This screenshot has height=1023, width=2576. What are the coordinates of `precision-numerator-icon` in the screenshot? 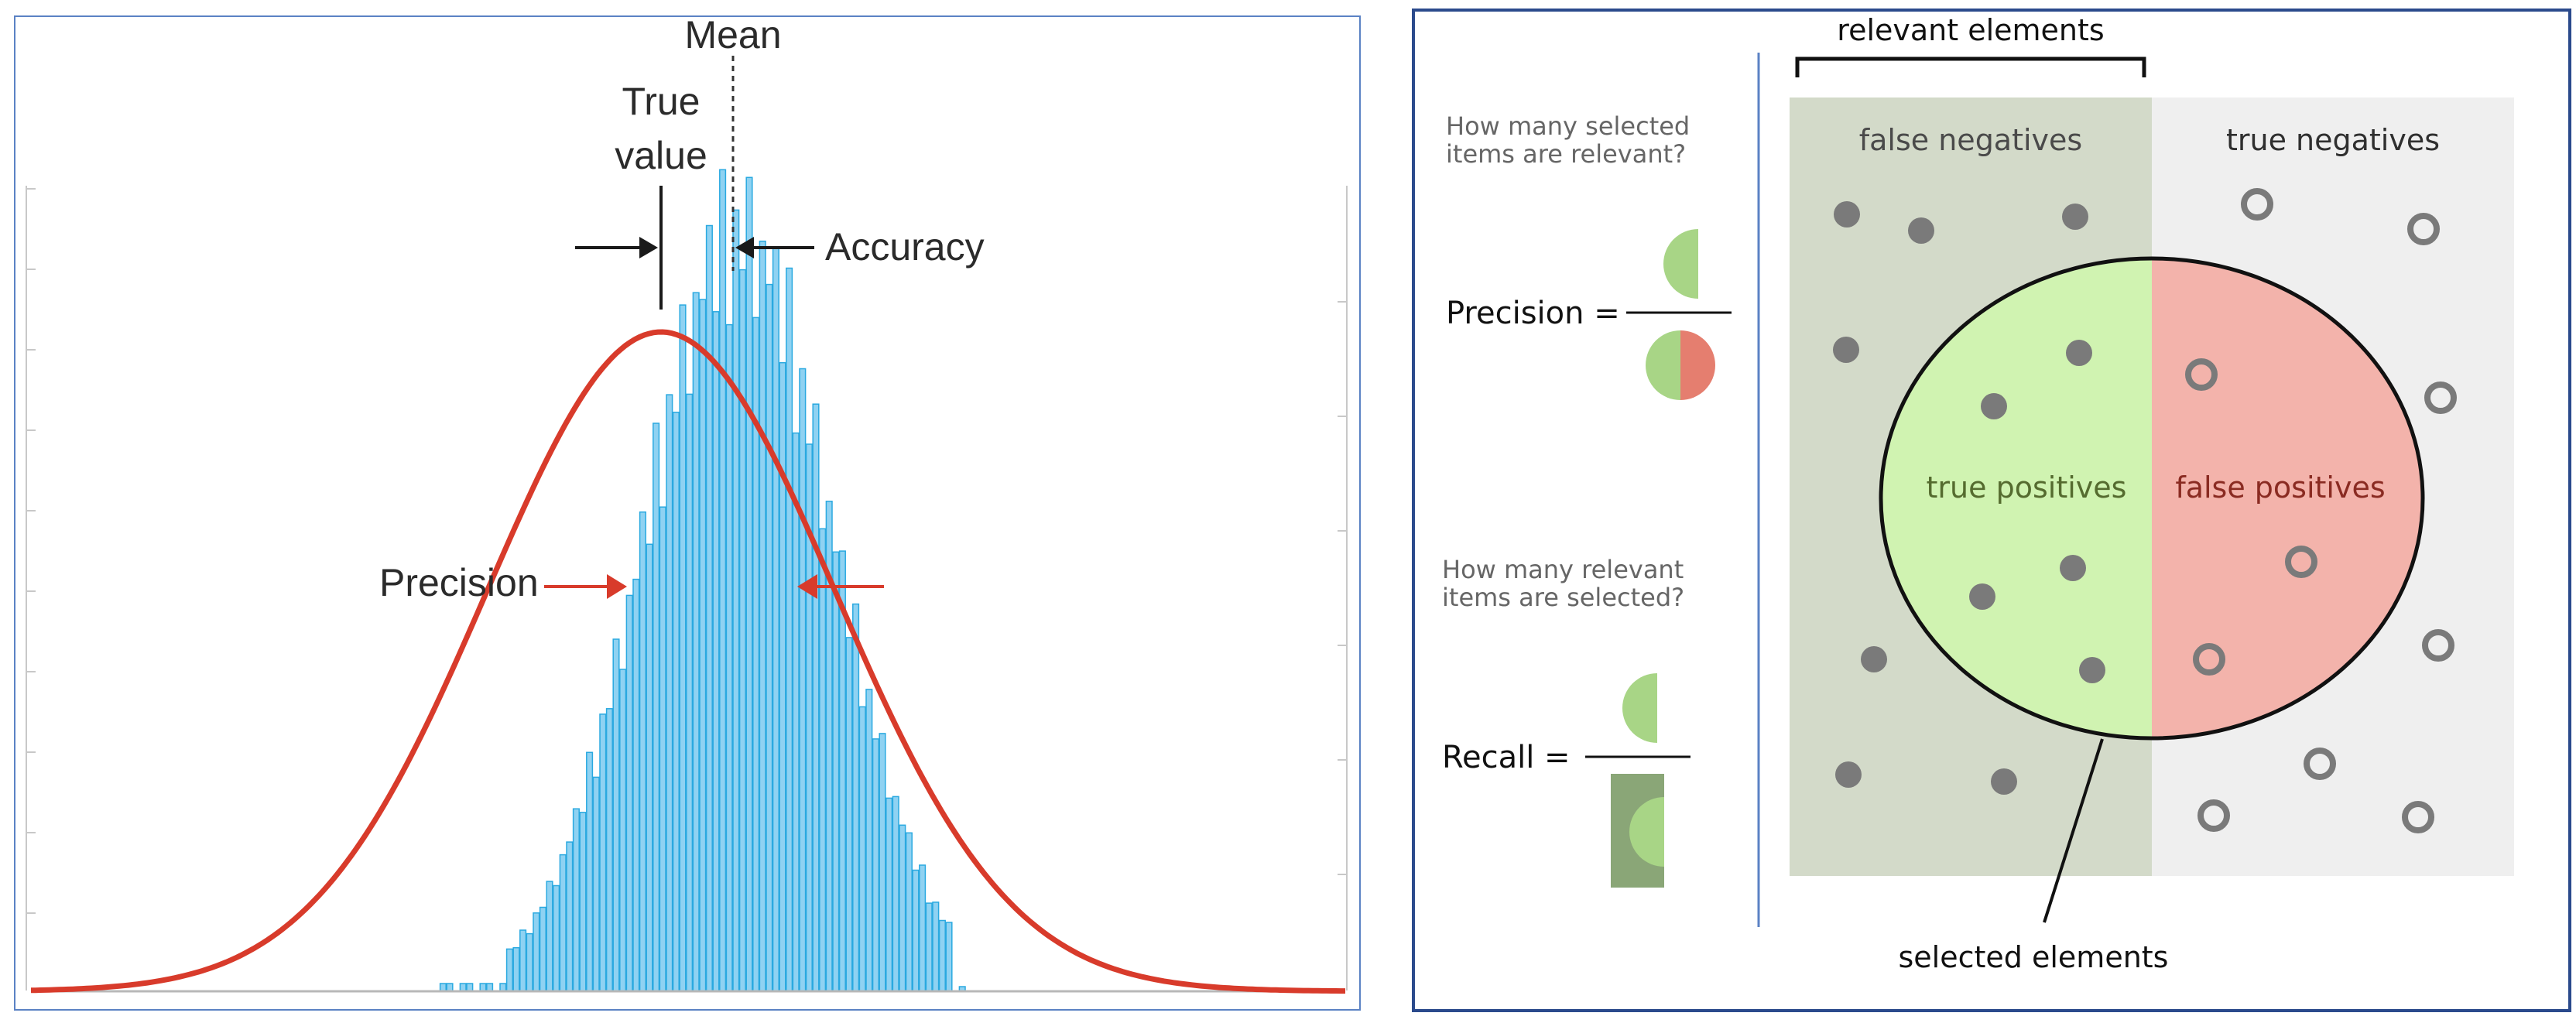 It's located at (1681, 264).